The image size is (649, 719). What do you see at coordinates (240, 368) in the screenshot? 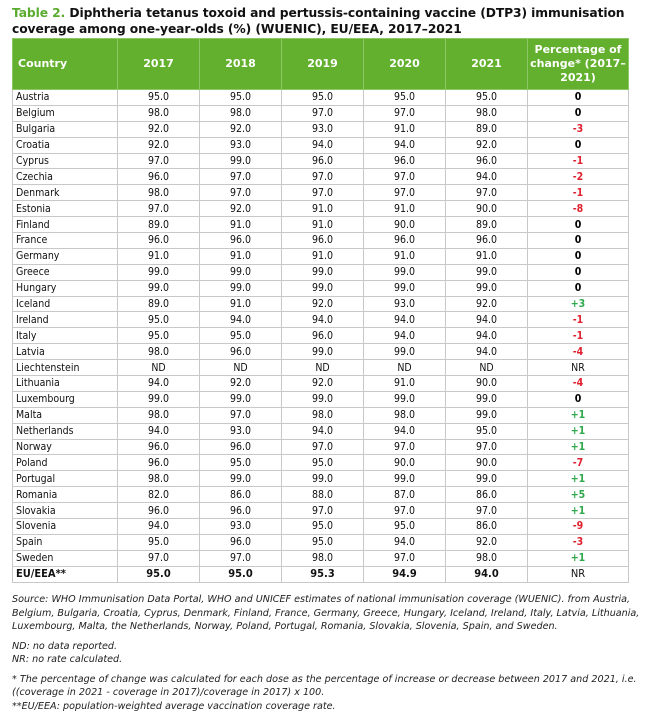
I see `coverage-2018-cell: ND` at bounding box center [240, 368].